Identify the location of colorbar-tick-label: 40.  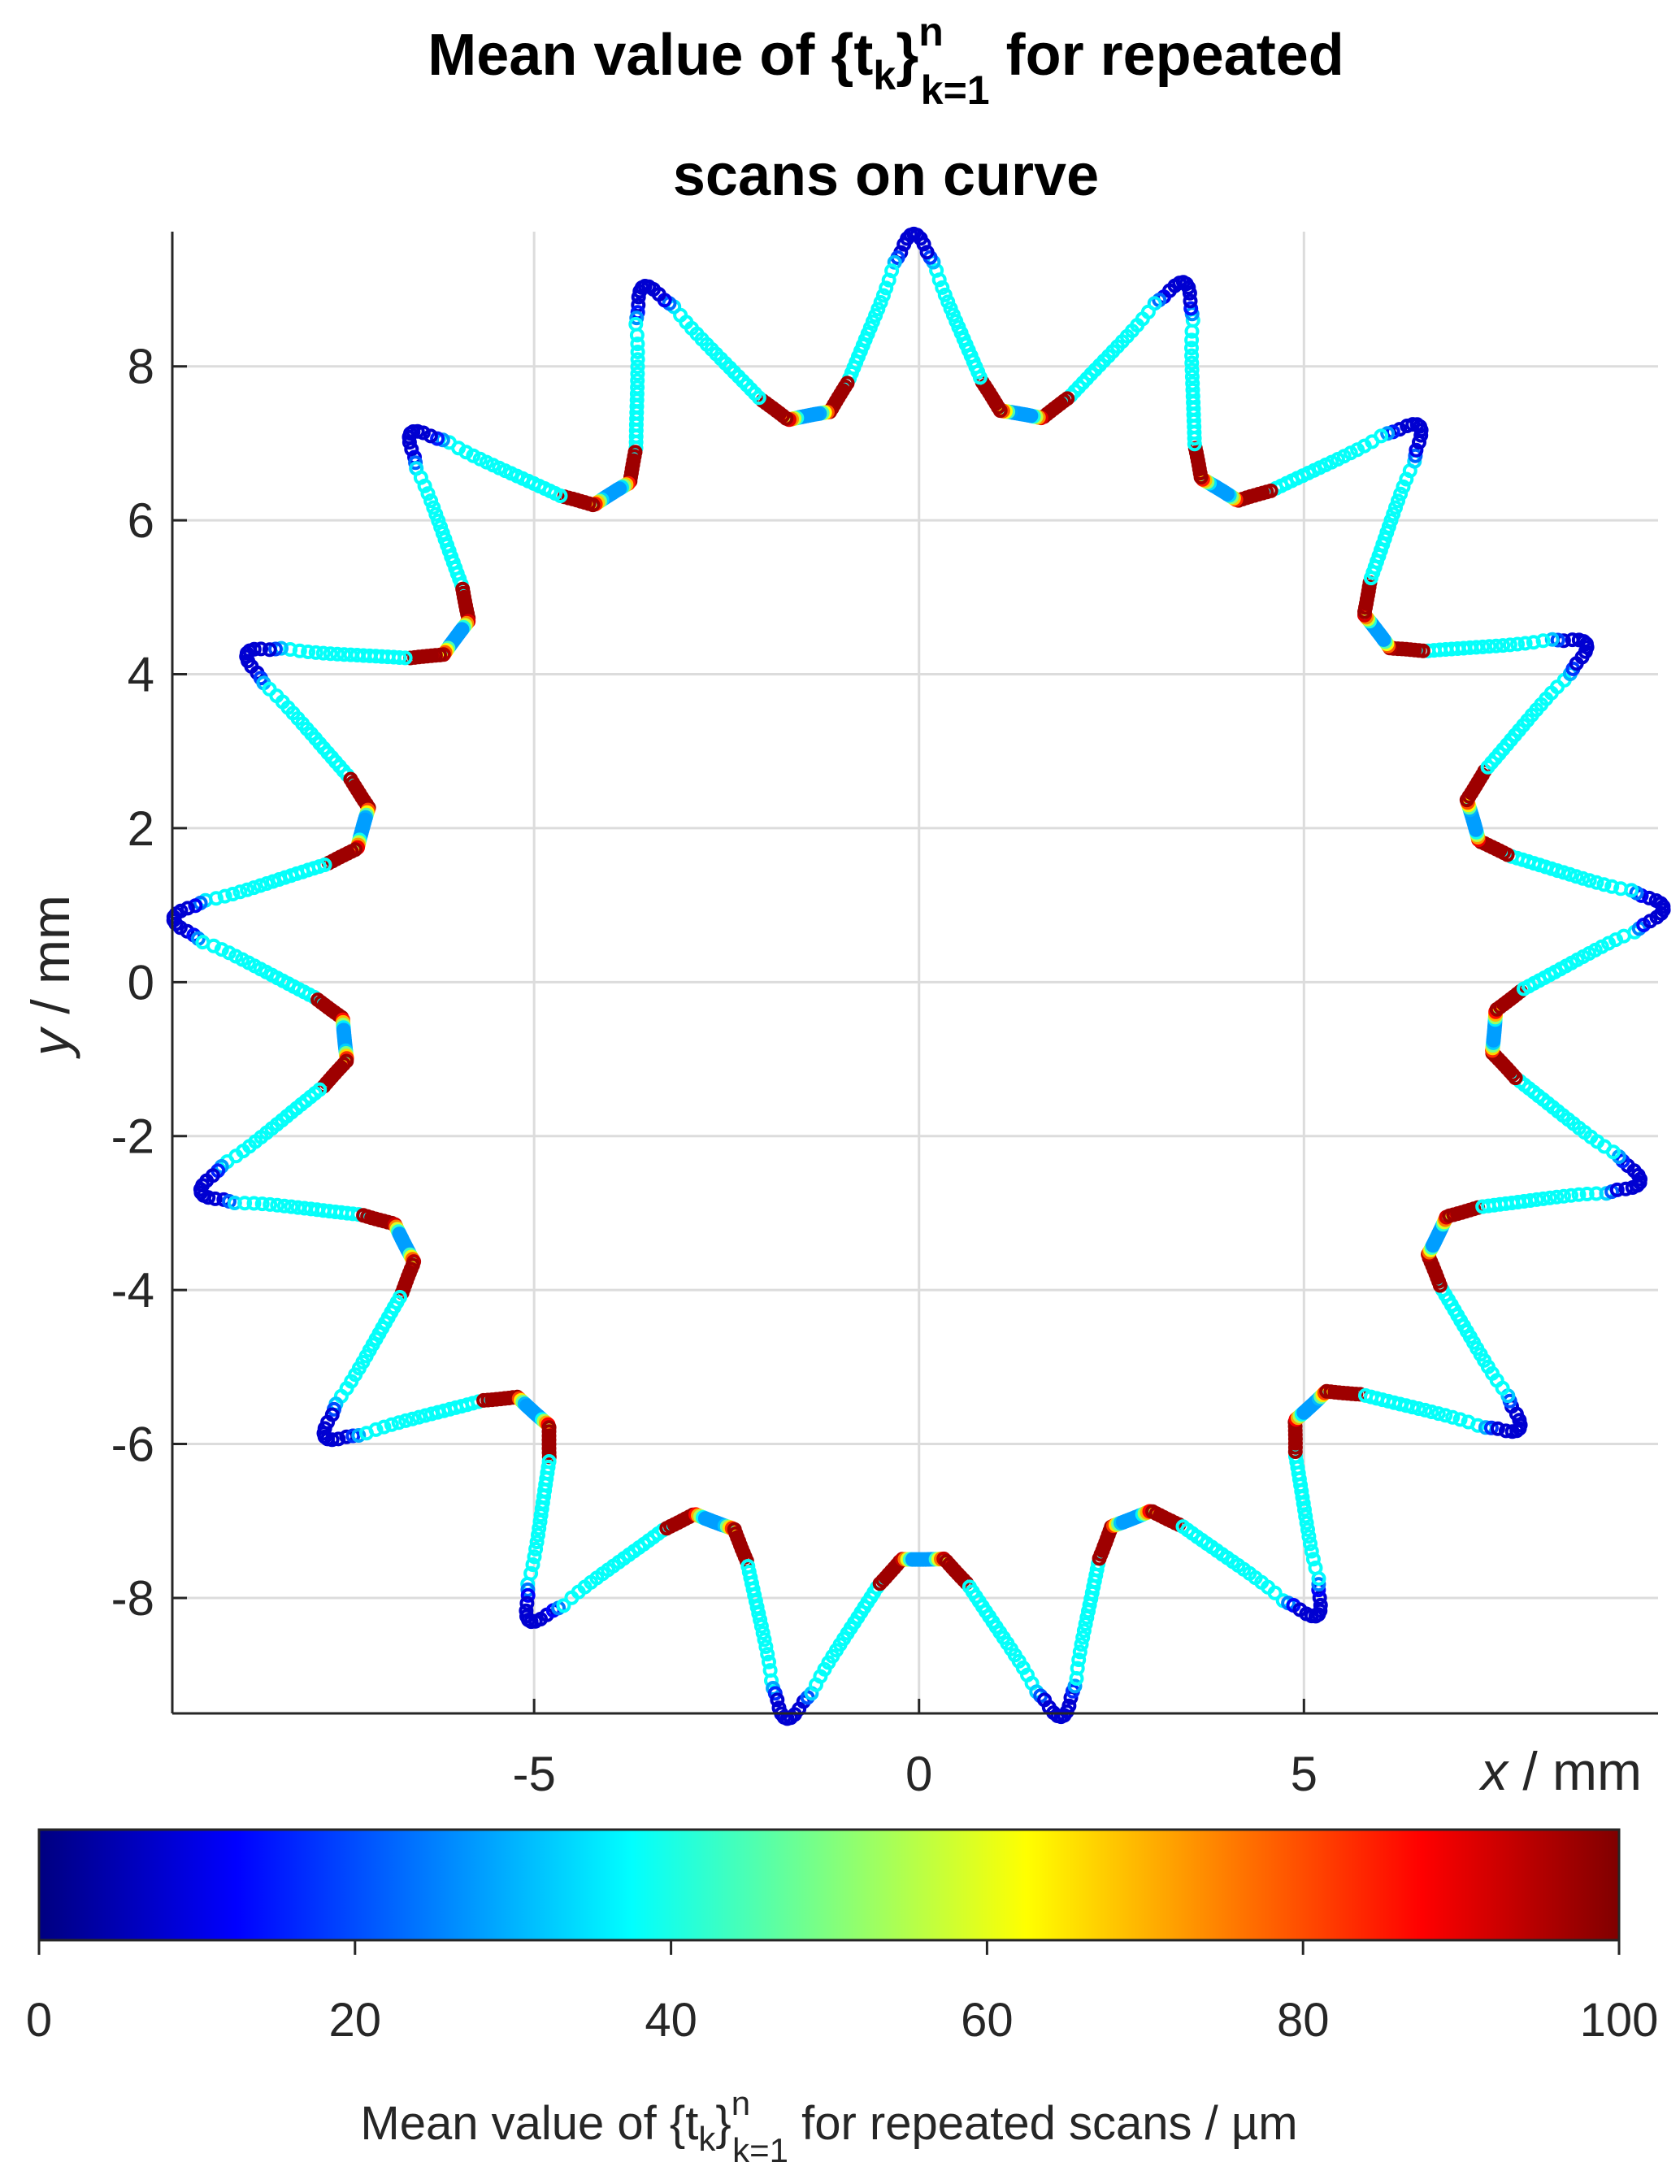
(671, 2020).